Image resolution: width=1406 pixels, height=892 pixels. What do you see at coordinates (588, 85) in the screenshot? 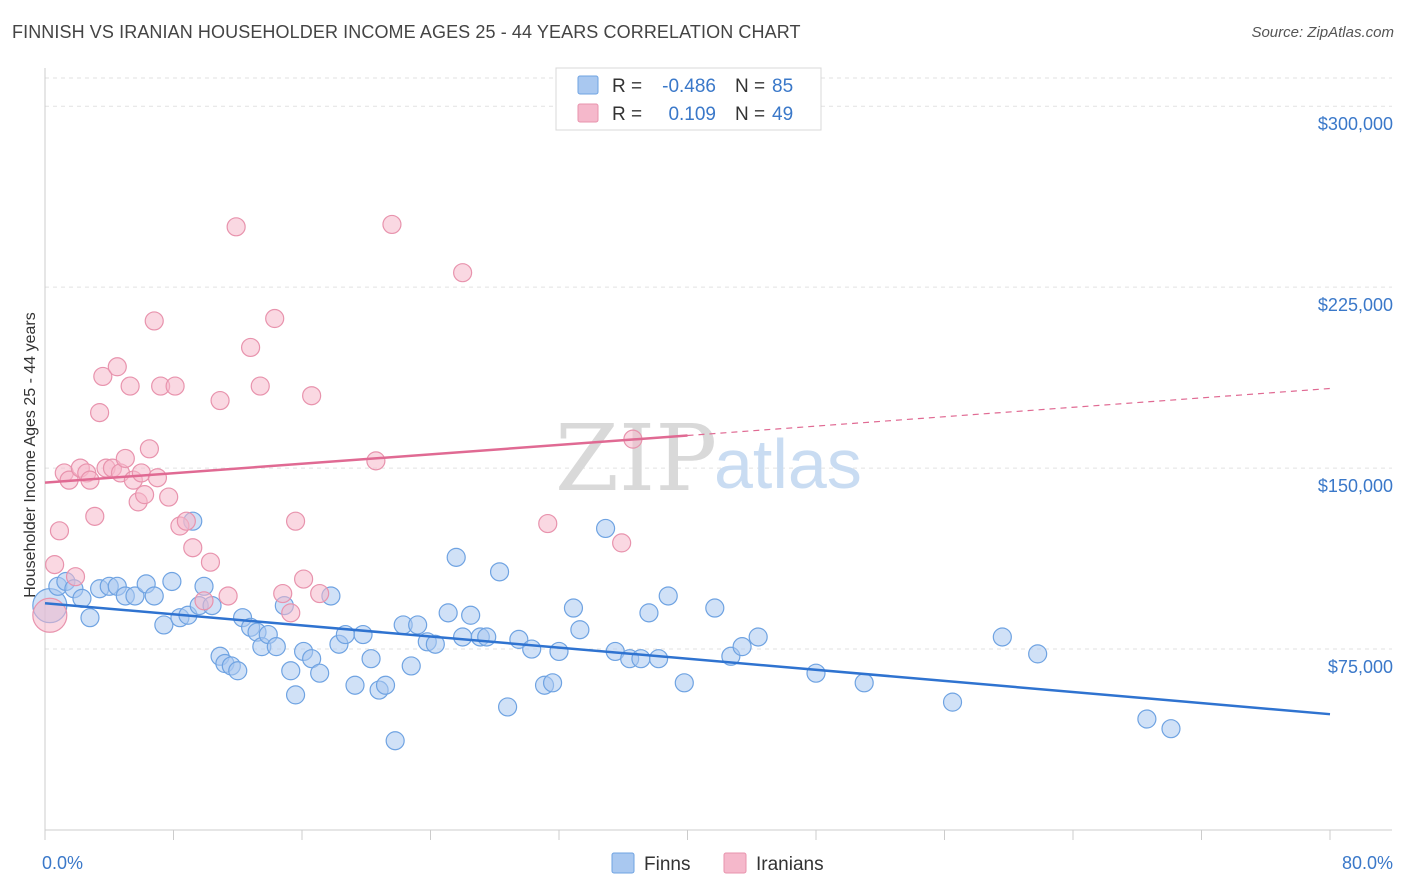
I see `legend-swatch-finns` at bounding box center [588, 85].